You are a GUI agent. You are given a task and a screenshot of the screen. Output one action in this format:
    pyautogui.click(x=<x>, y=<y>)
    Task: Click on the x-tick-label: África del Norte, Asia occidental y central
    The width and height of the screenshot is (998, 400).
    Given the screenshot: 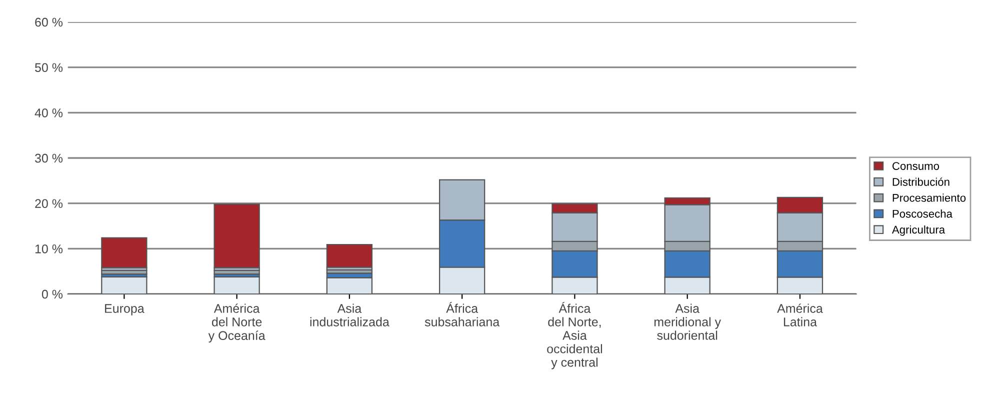 What is the action you would take?
    pyautogui.click(x=574, y=336)
    